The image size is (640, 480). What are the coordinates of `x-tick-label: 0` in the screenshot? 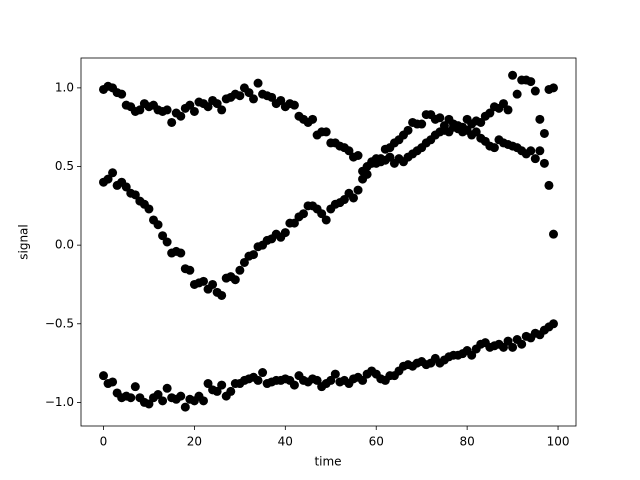 It's located at (104, 442).